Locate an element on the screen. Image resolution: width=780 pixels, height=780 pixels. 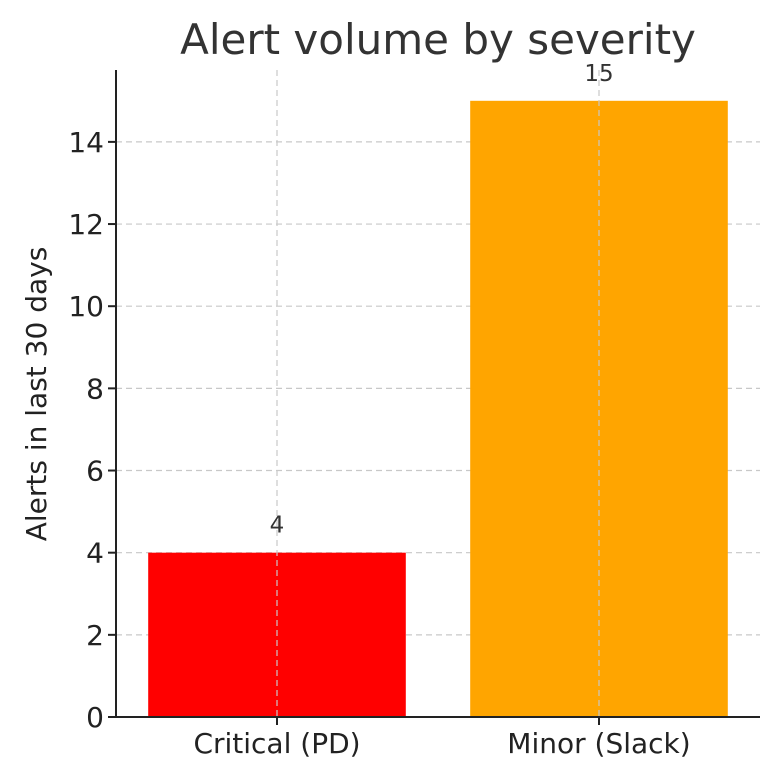
chart-title: Alert volume by severity is located at coordinates (438, 39).